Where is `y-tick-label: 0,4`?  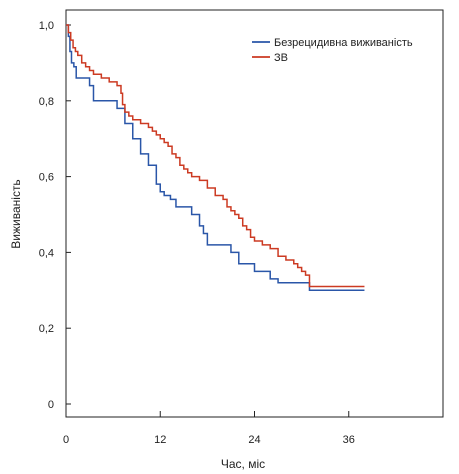 y-tick-label: 0,4 is located at coordinates (46, 253).